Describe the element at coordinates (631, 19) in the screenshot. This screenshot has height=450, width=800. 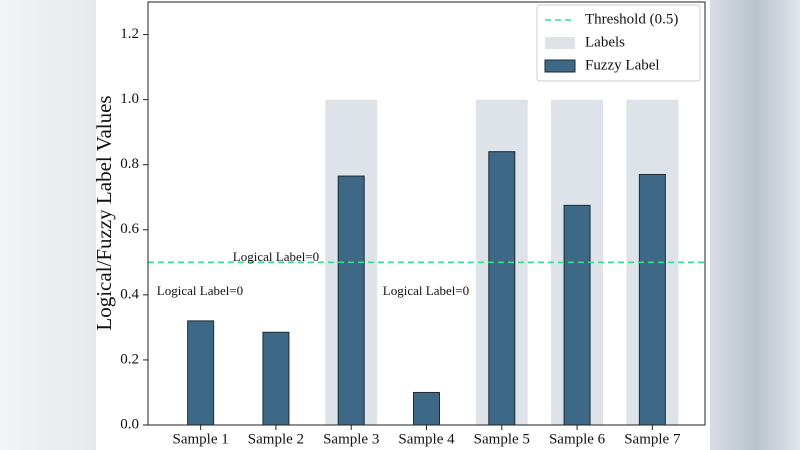
I see `legend-label: Threshold (0.5)` at that location.